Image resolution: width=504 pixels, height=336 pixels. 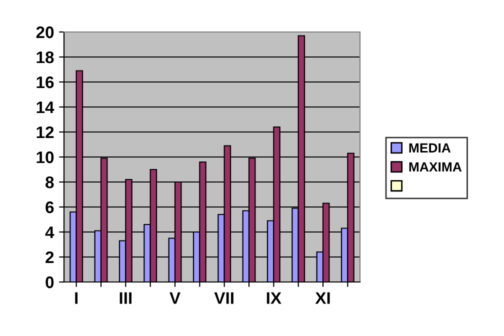 What do you see at coordinates (45, 82) in the screenshot?
I see `y-tick-label: 16` at bounding box center [45, 82].